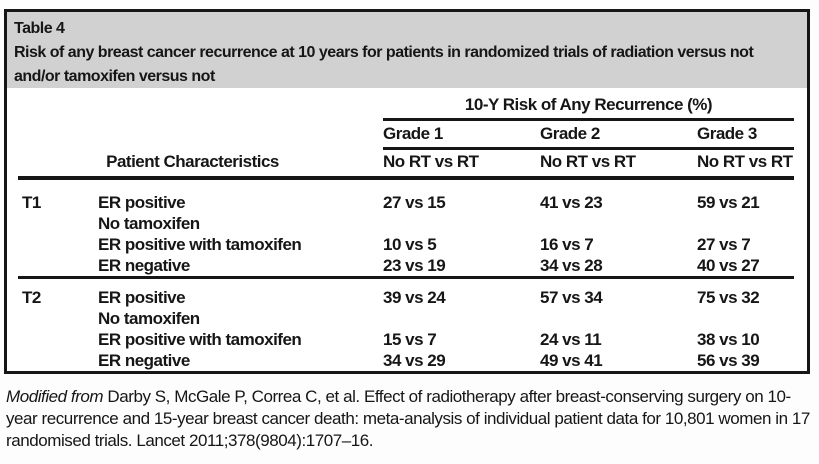 This screenshot has height=464, width=819. What do you see at coordinates (431, 161) in the screenshot?
I see `arms-subheader-grade1: No RT vs RT` at bounding box center [431, 161].